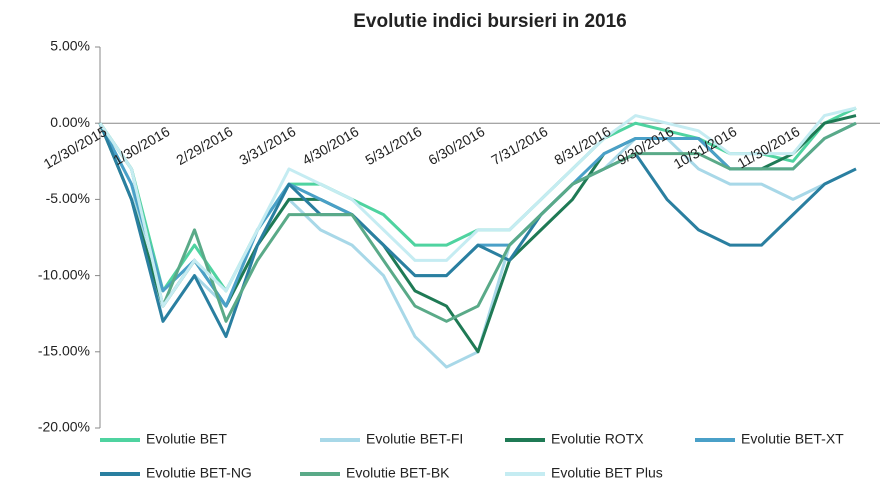  What do you see at coordinates (792, 439) in the screenshot?
I see `legend-label: Evolutie BET-XT` at bounding box center [792, 439].